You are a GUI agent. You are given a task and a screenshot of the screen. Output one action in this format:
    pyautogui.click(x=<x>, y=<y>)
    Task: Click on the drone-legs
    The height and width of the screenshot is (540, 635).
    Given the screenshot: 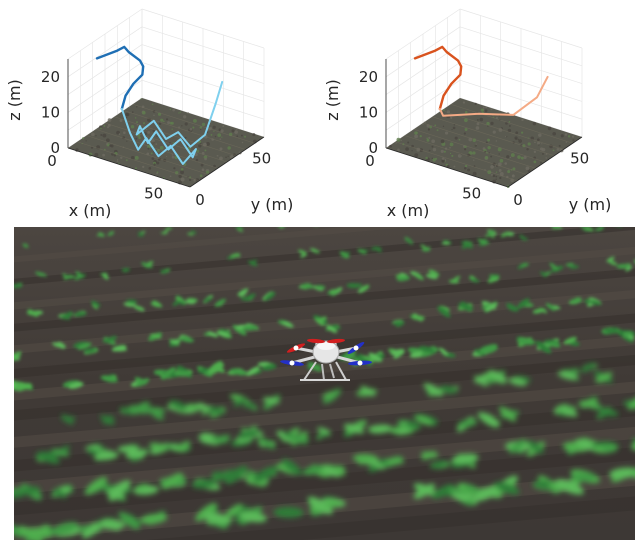 What is the action you would take?
    pyautogui.click(x=325, y=371)
    